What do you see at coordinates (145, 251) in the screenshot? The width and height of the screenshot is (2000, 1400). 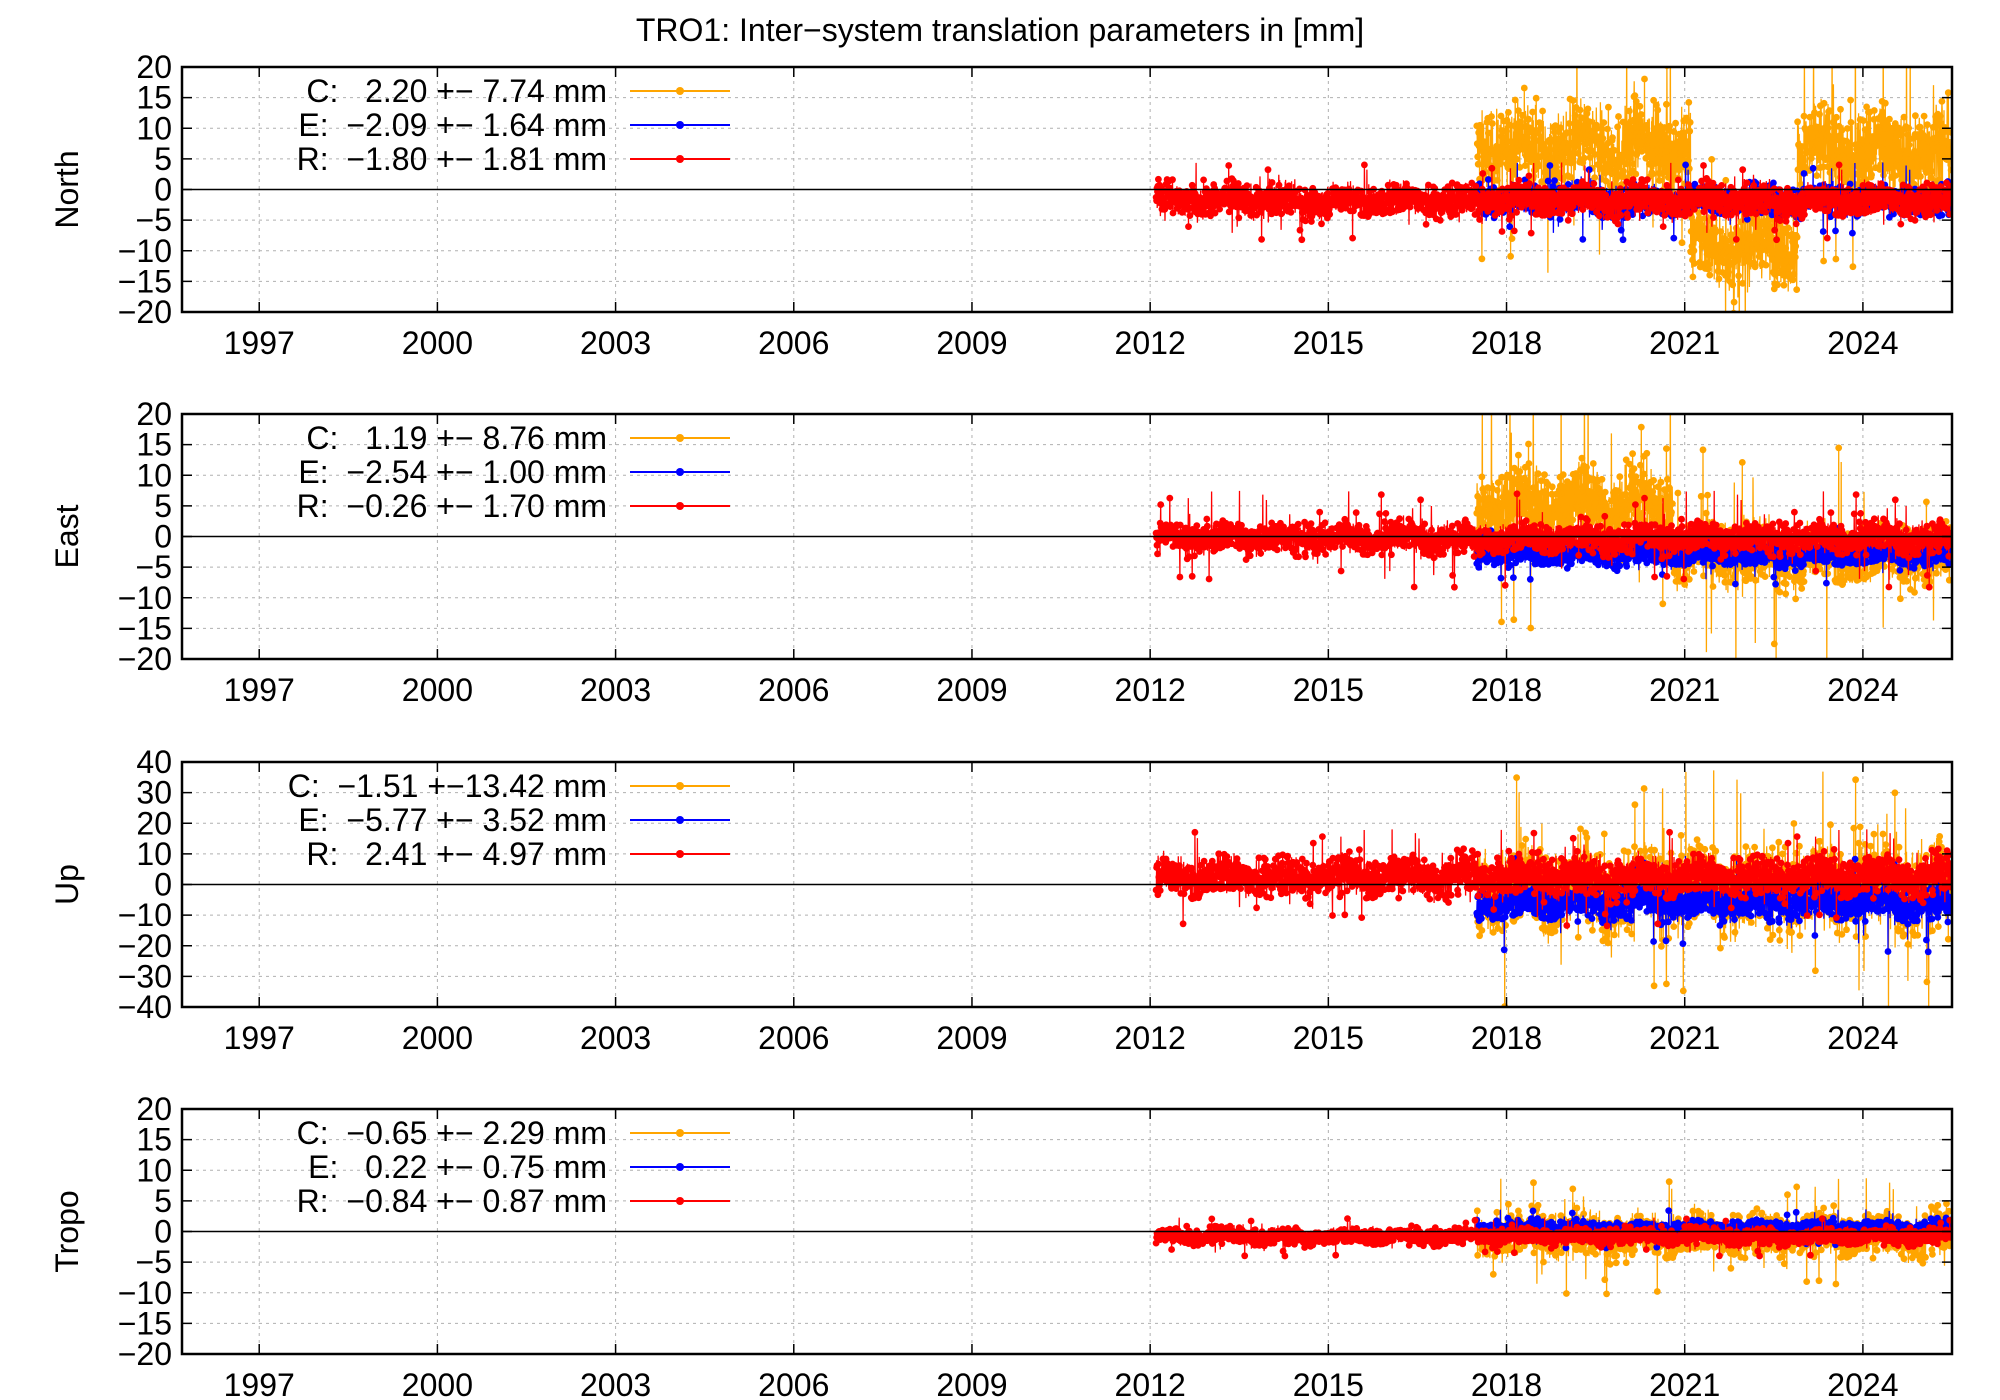 I see `y-tick-label: −10` at bounding box center [145, 251].